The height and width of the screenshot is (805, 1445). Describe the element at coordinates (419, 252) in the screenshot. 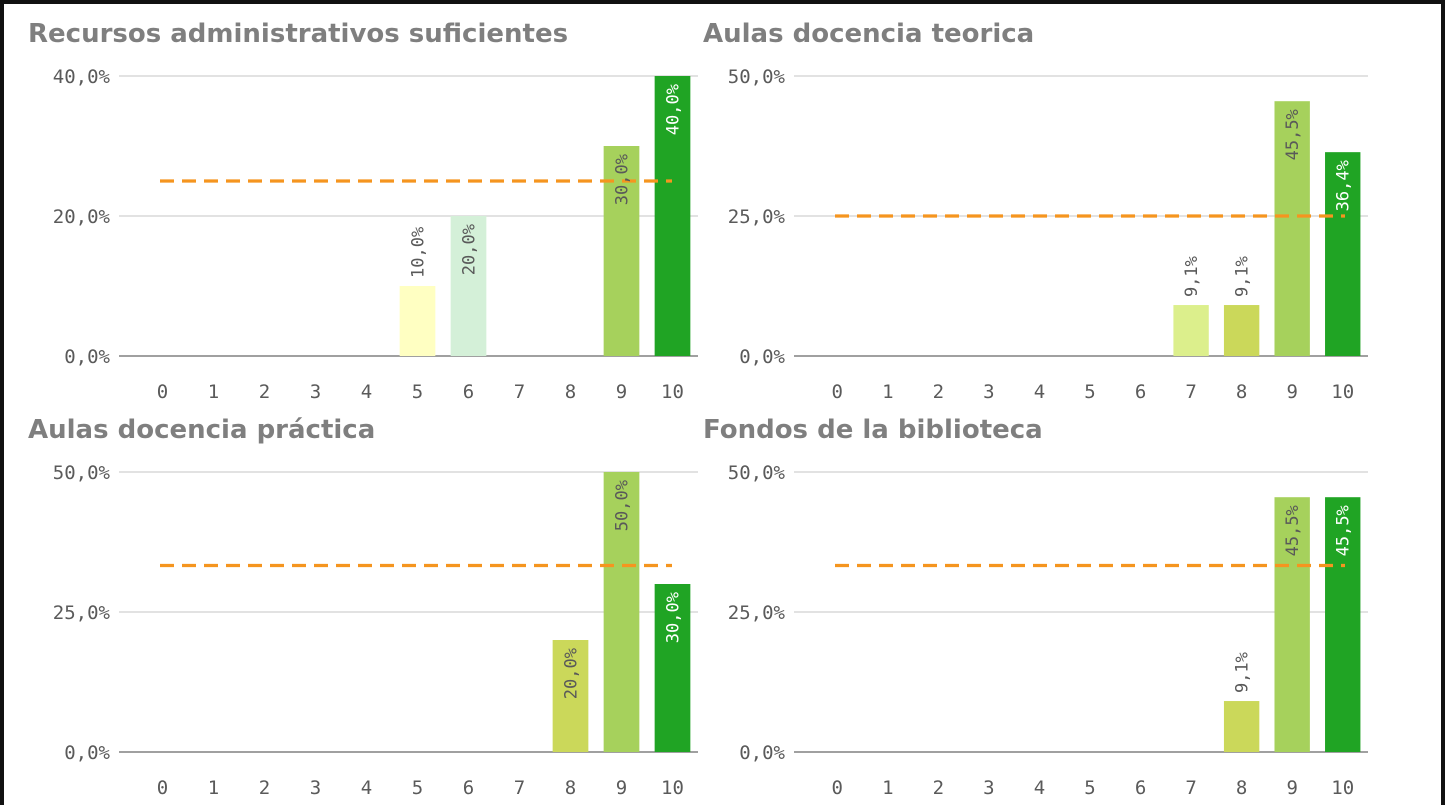

I see `data-label: 10,0%` at that location.